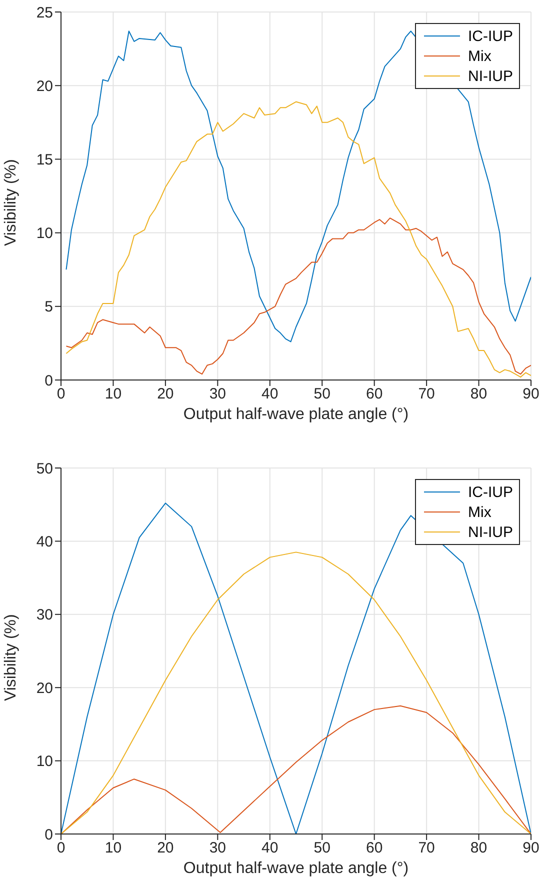  Describe the element at coordinates (44, 542) in the screenshot. I see `y-tick-label: 40` at that location.